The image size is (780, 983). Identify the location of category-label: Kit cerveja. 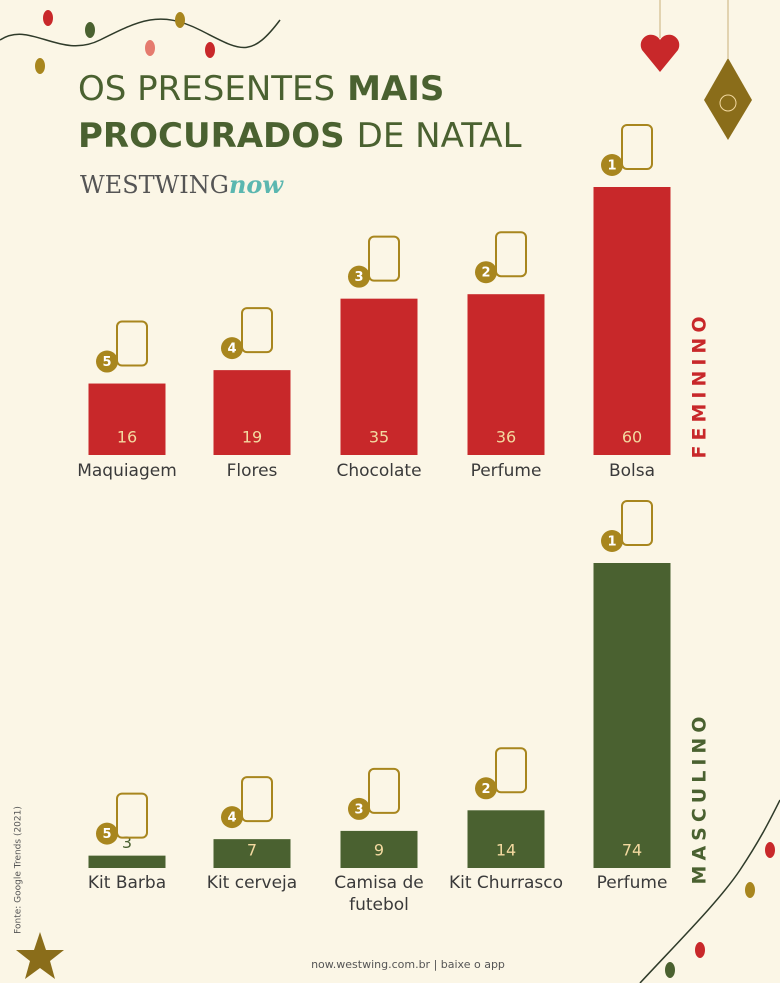
(252, 883).